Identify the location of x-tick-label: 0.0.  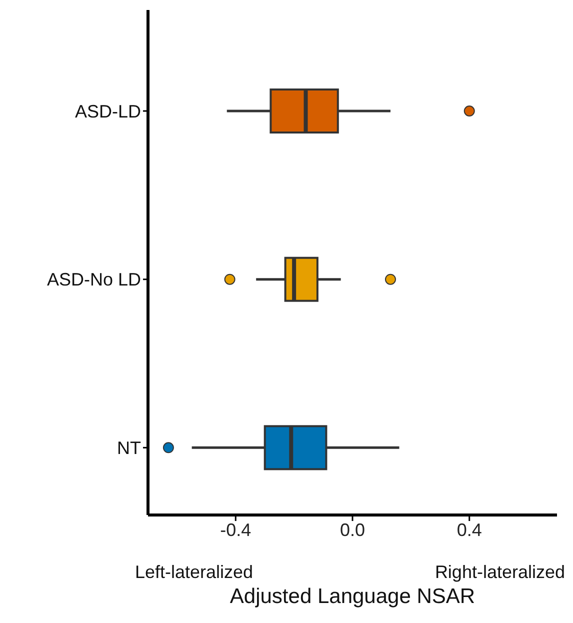
(353, 530).